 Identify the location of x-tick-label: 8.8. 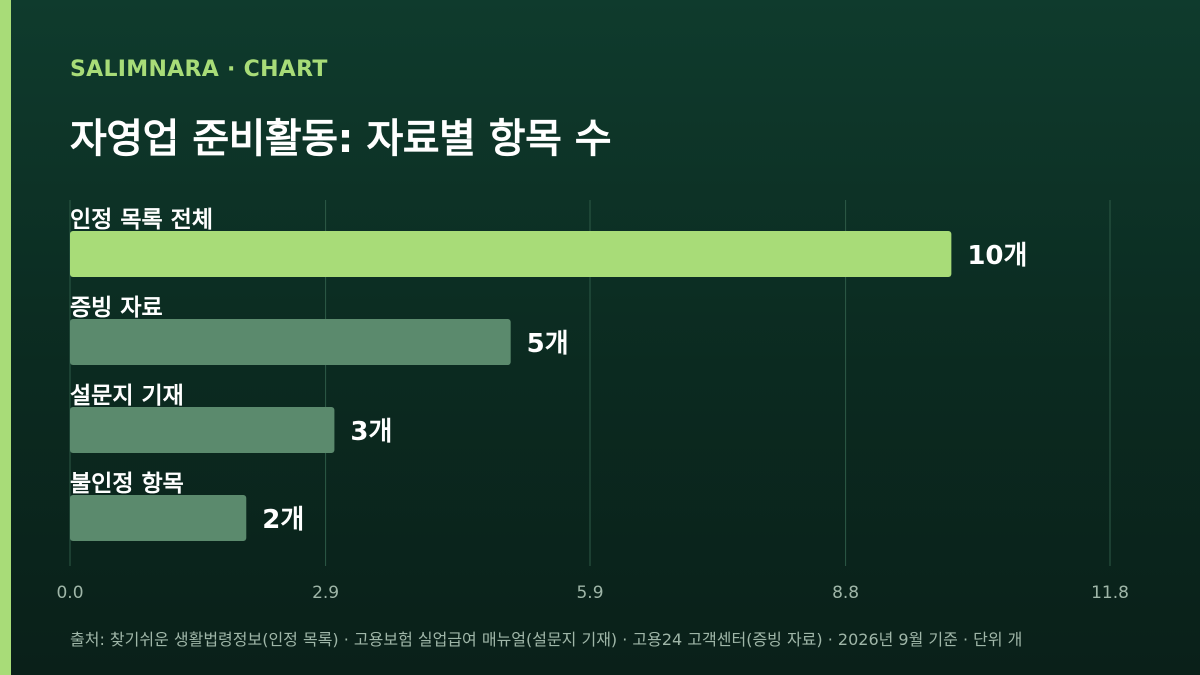
(845, 593).